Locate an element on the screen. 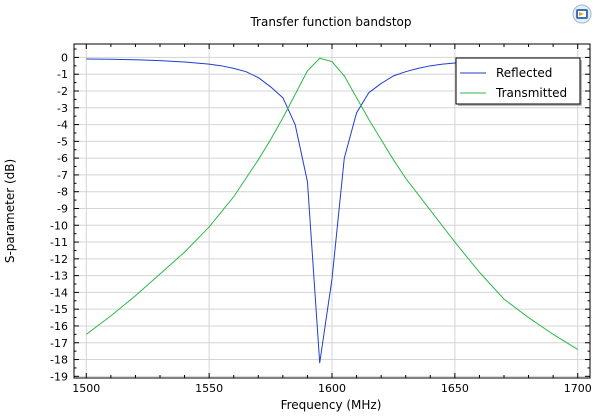 Image resolution: width=598 pixels, height=417 pixels. legend-label-transmitted: Transmitted is located at coordinates (531, 93).